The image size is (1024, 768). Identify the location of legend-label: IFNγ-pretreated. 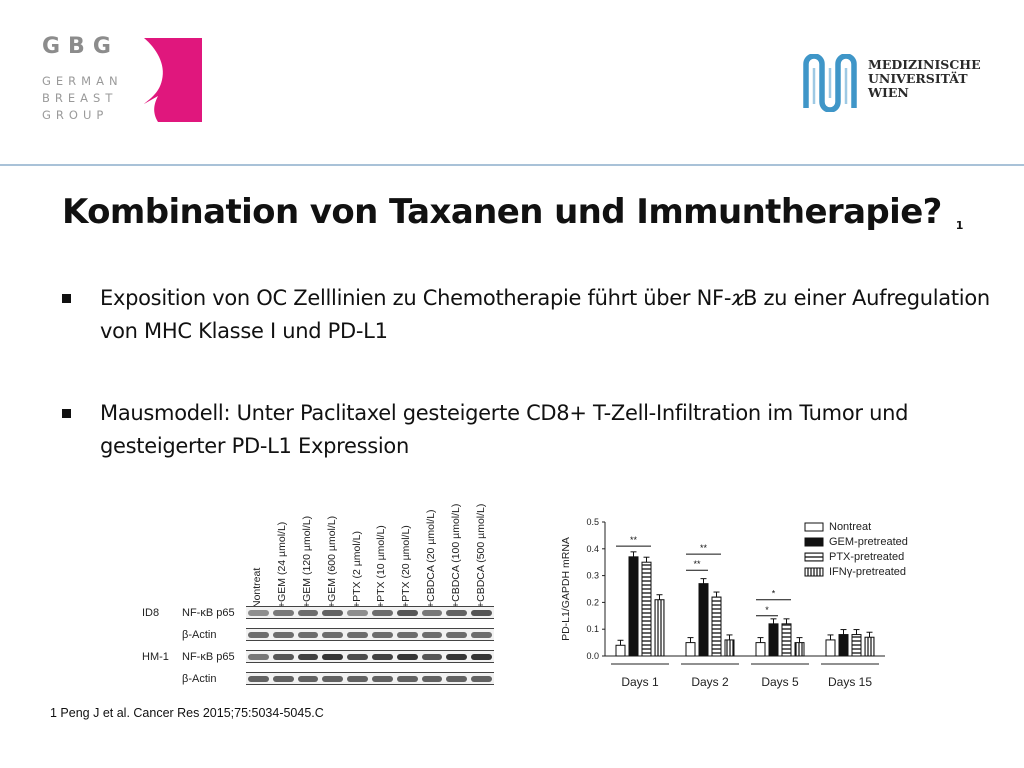
(867, 572).